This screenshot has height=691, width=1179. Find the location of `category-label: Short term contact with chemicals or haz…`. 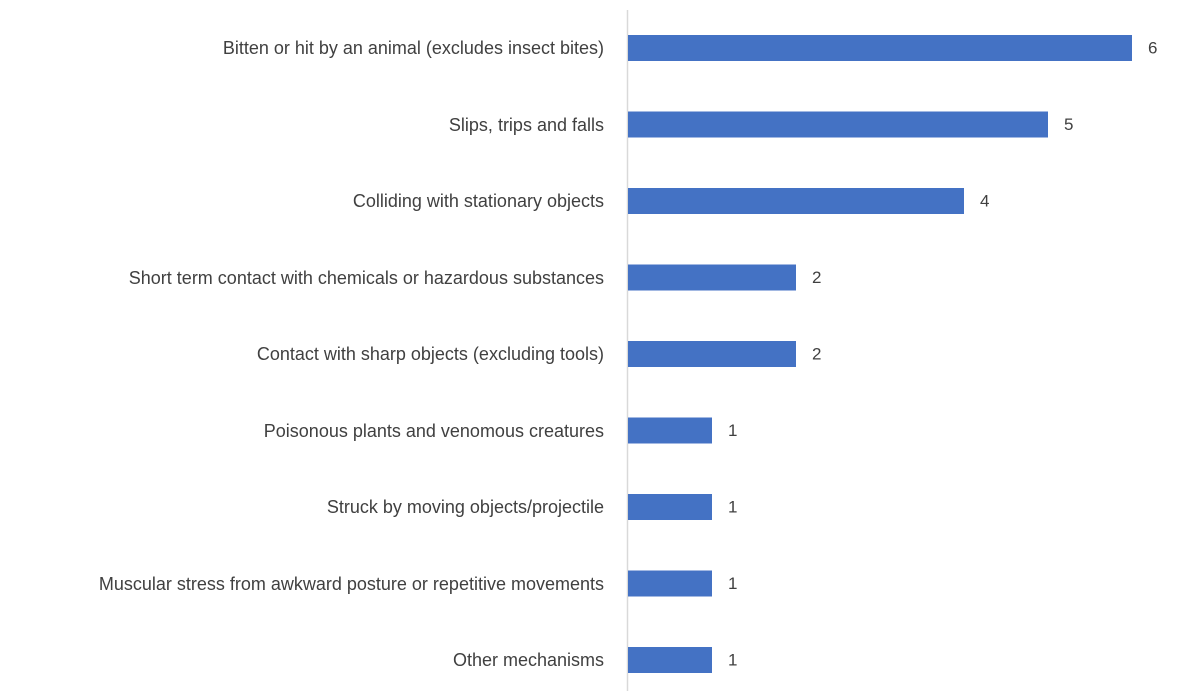

category-label: Short term contact with chemicals or haz… is located at coordinates (366, 277).